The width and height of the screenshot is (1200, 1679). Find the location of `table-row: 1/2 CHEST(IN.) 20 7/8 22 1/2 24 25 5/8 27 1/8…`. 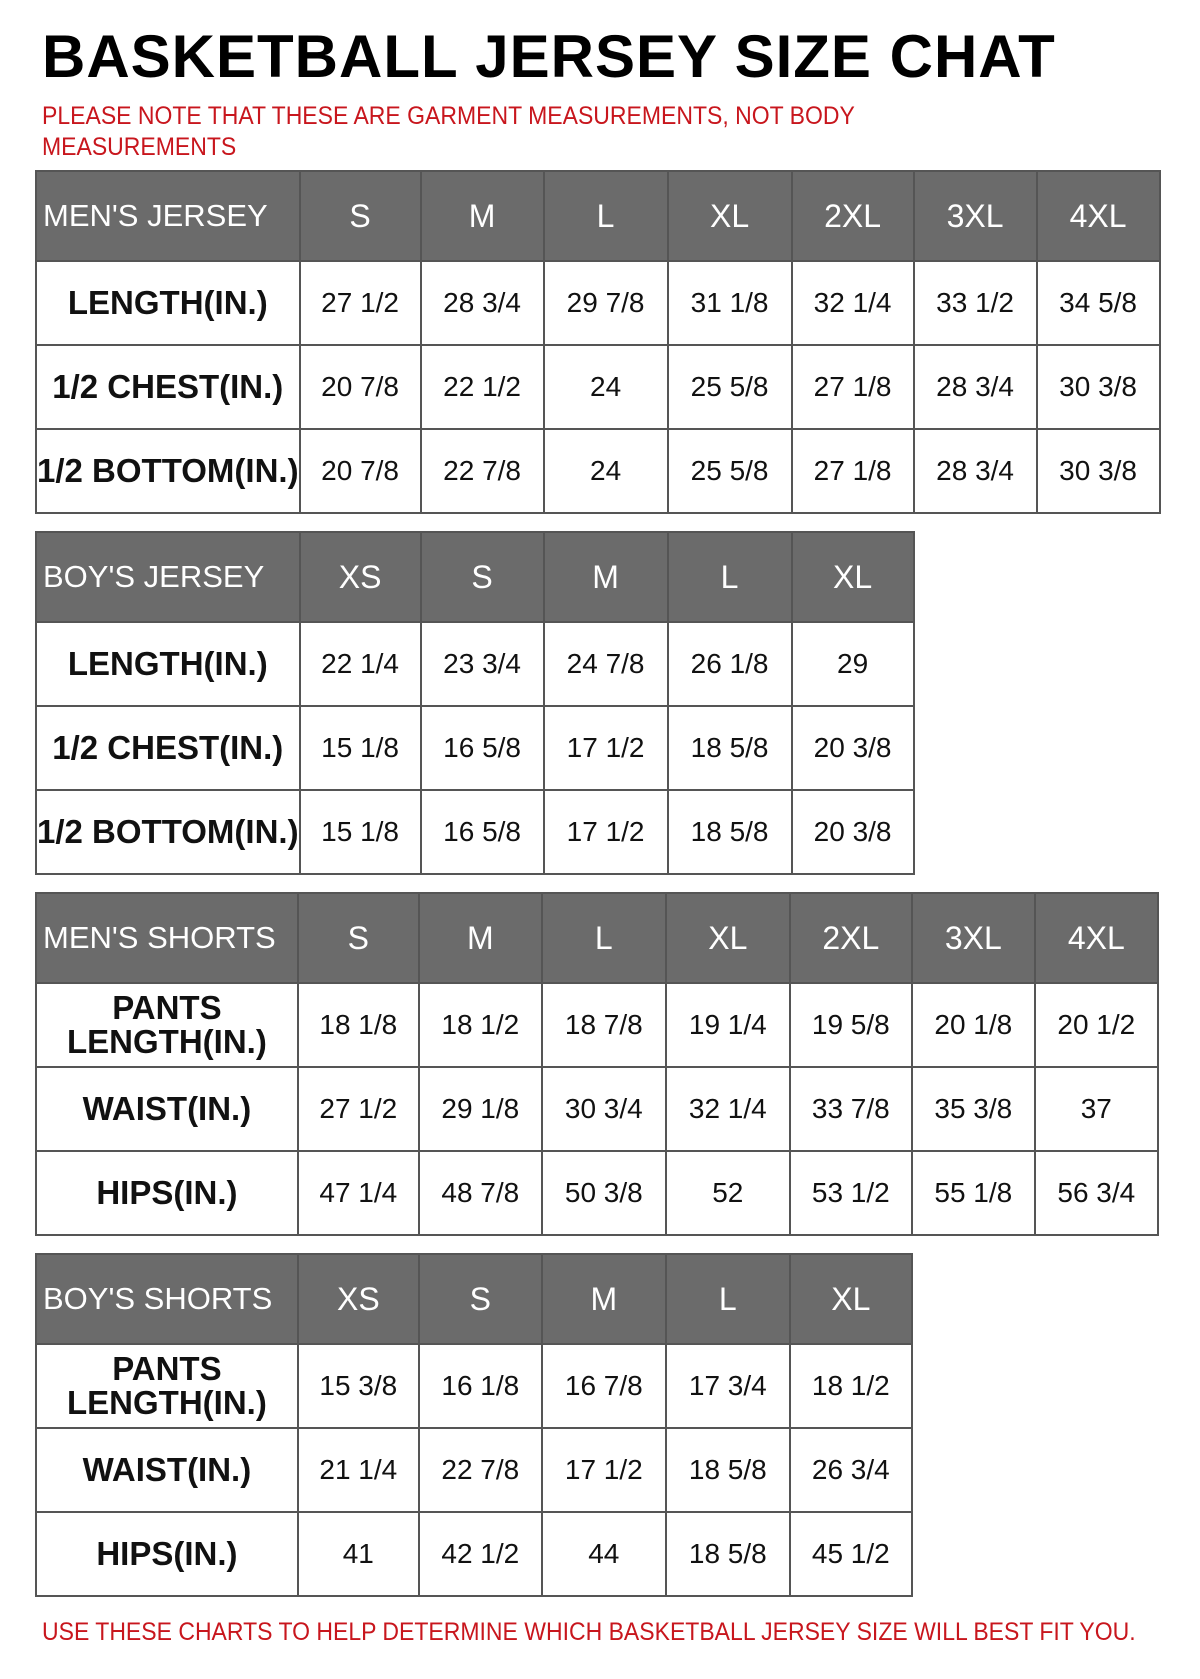

table-row: 1/2 CHEST(IN.) 20 7/8 22 1/2 24 25 5/8 27 1/8… is located at coordinates (598, 387).